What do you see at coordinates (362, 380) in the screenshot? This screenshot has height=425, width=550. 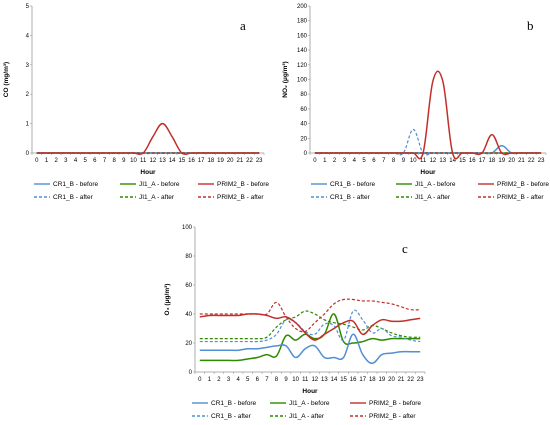 I see `x-tick-label: 17` at bounding box center [362, 380].